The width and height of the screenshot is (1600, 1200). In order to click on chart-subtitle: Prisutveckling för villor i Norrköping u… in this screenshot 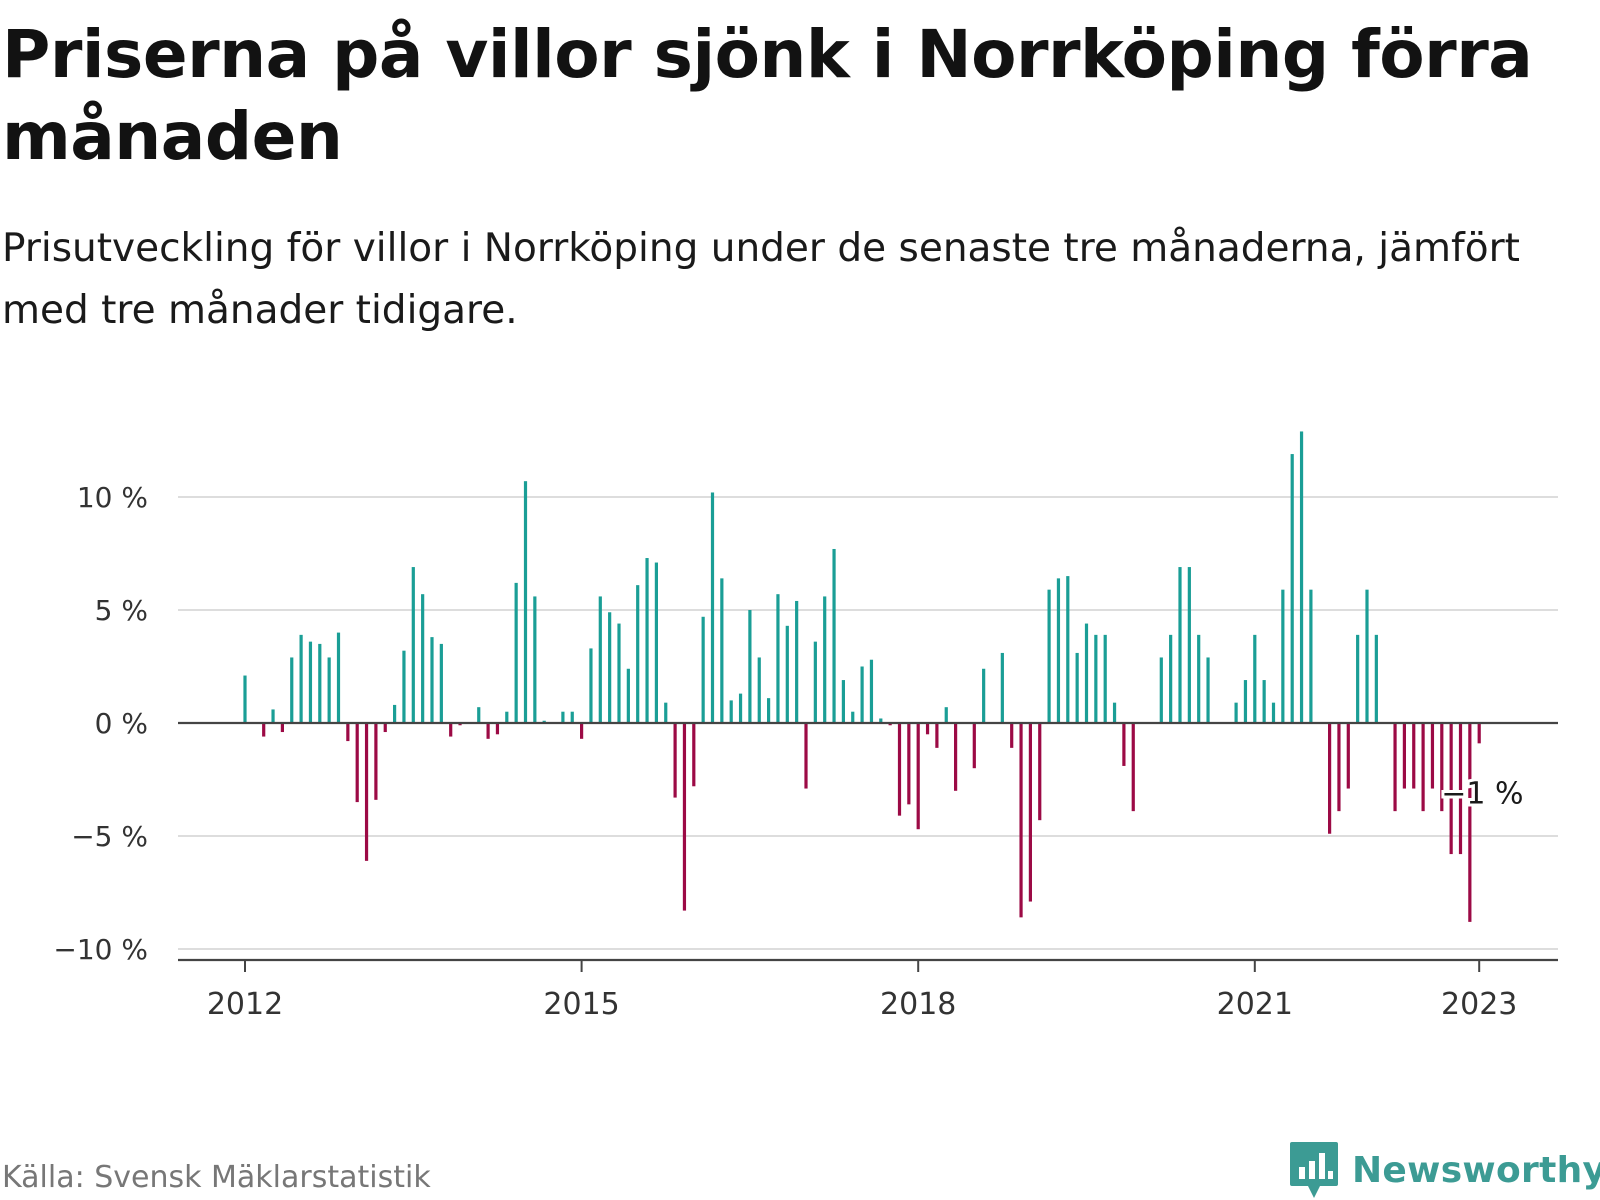, I will do `click(761, 279)`.